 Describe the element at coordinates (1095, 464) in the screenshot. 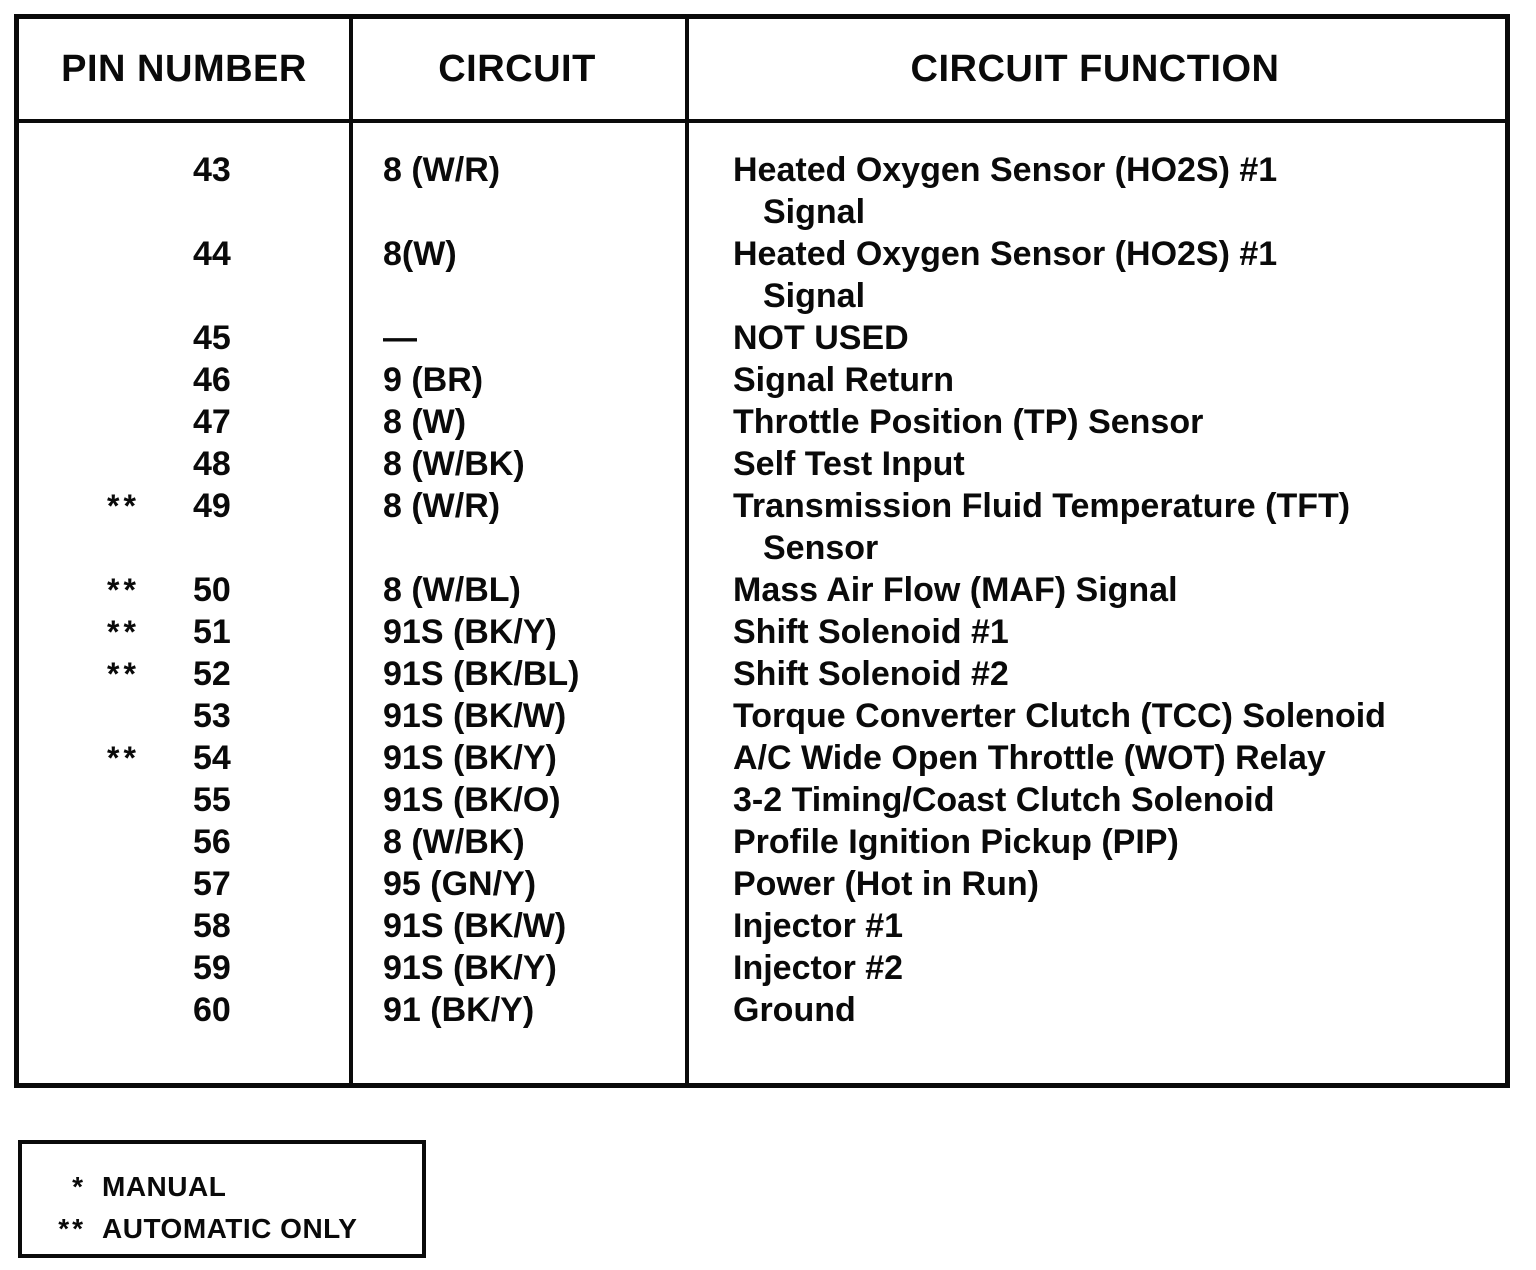

I see `circuit-function: Self Test Input` at that location.